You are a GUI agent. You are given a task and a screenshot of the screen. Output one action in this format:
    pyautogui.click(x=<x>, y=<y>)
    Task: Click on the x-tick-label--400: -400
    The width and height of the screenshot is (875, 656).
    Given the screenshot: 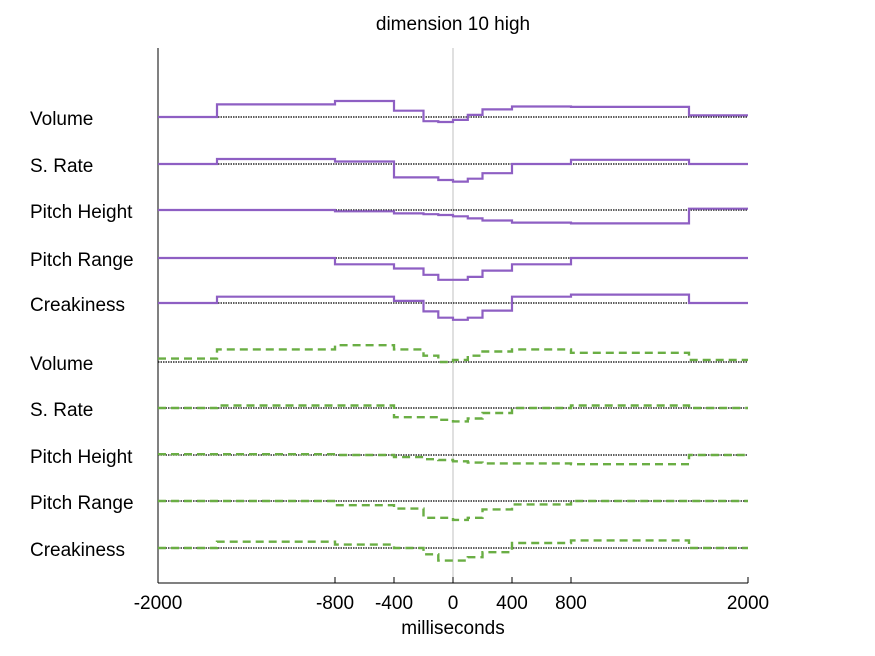 What is the action you would take?
    pyautogui.click(x=394, y=603)
    